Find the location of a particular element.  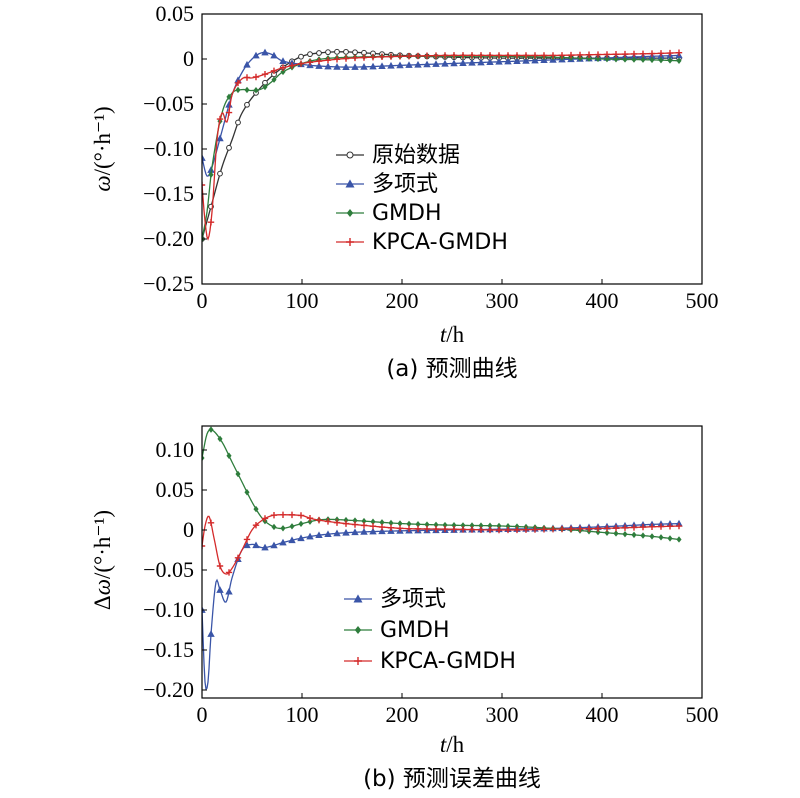

panel-a-xlabel: t/h is located at coordinates (452, 334).